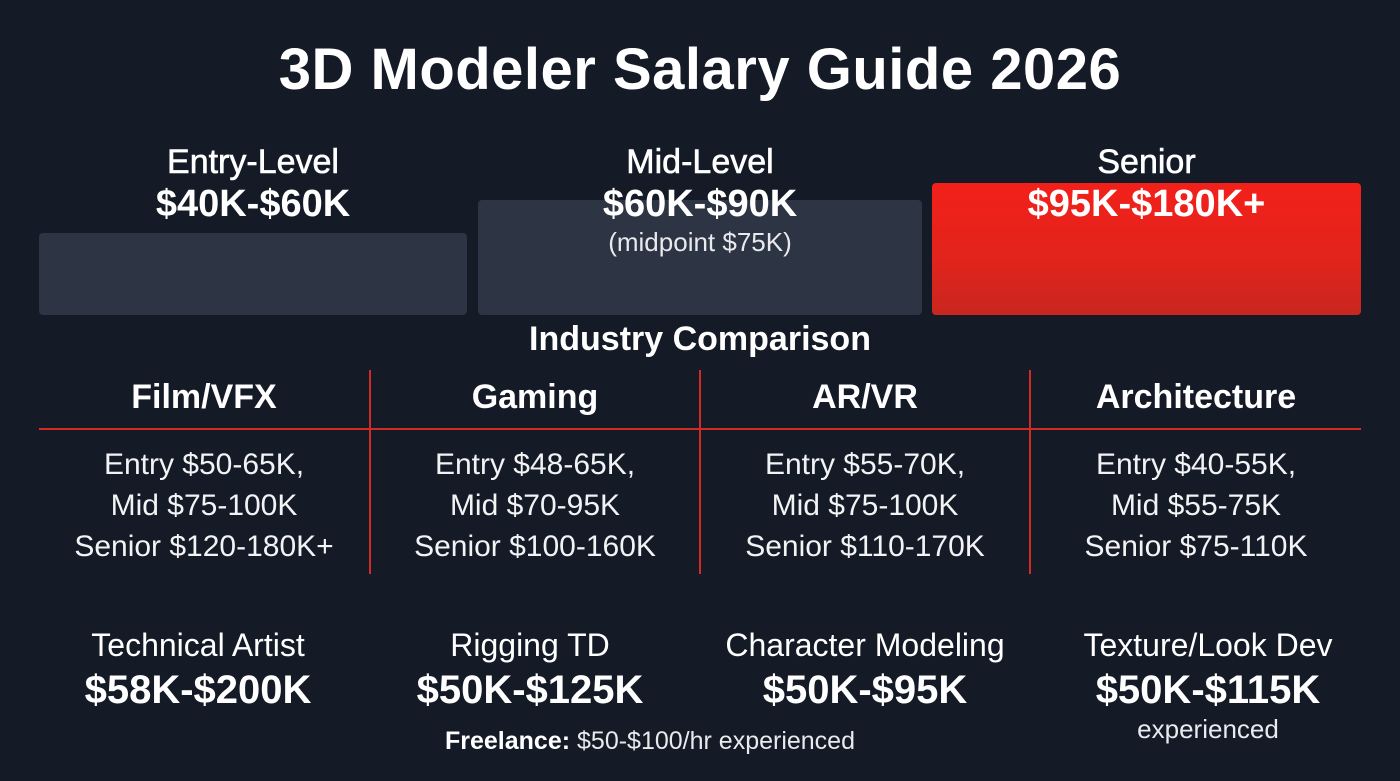  Describe the element at coordinates (1196, 464) in the screenshot. I see `entry-salary-line: Entry $40-55K,` at that location.